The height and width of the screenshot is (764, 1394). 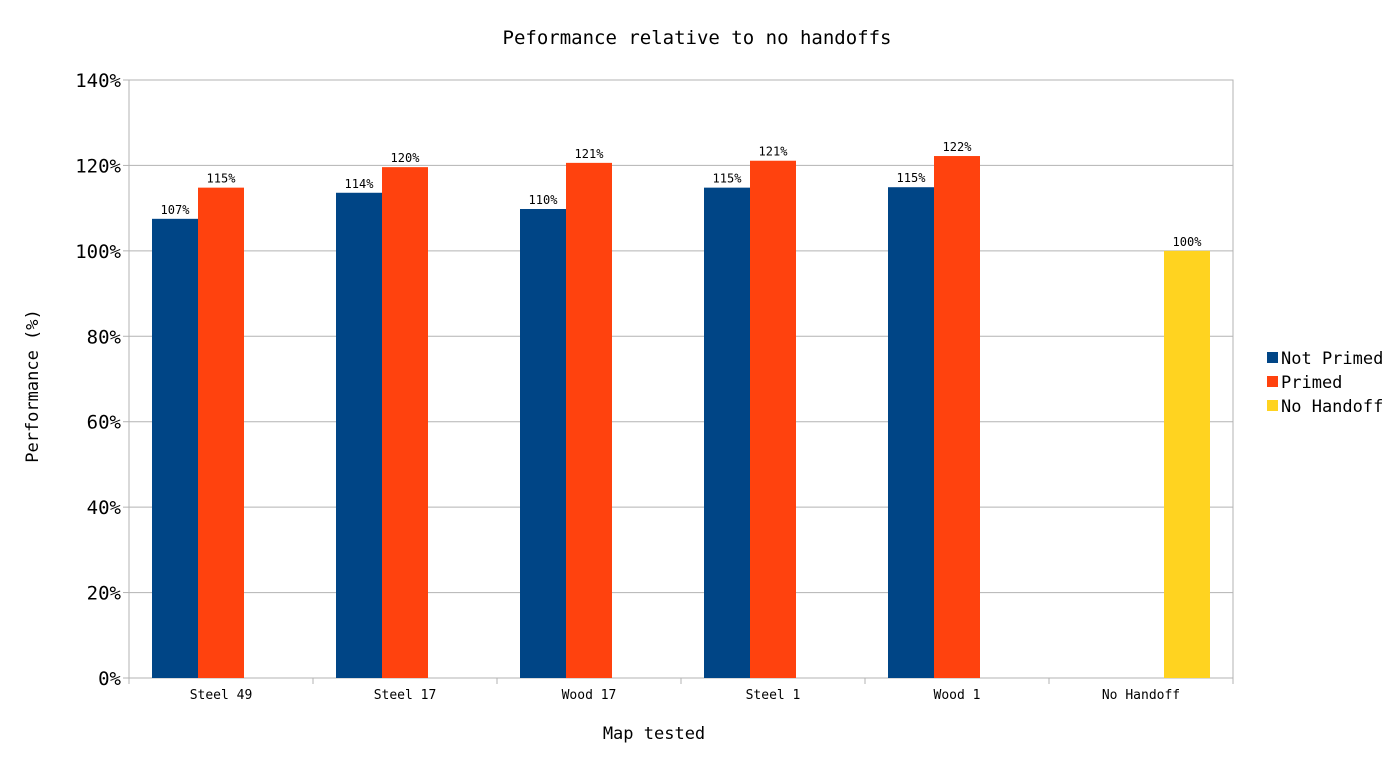 I want to click on y-tick-label: 100%, so click(x=98, y=252).